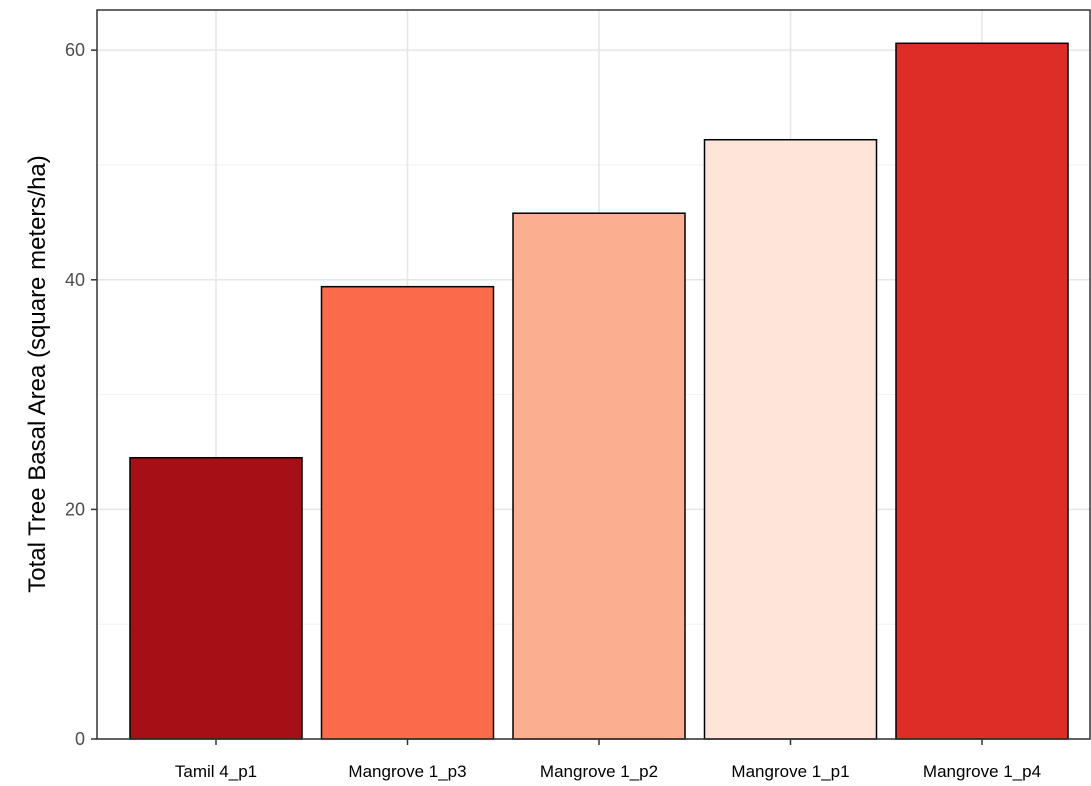  Describe the element at coordinates (75, 509) in the screenshot. I see `y-tick-label: 20` at that location.